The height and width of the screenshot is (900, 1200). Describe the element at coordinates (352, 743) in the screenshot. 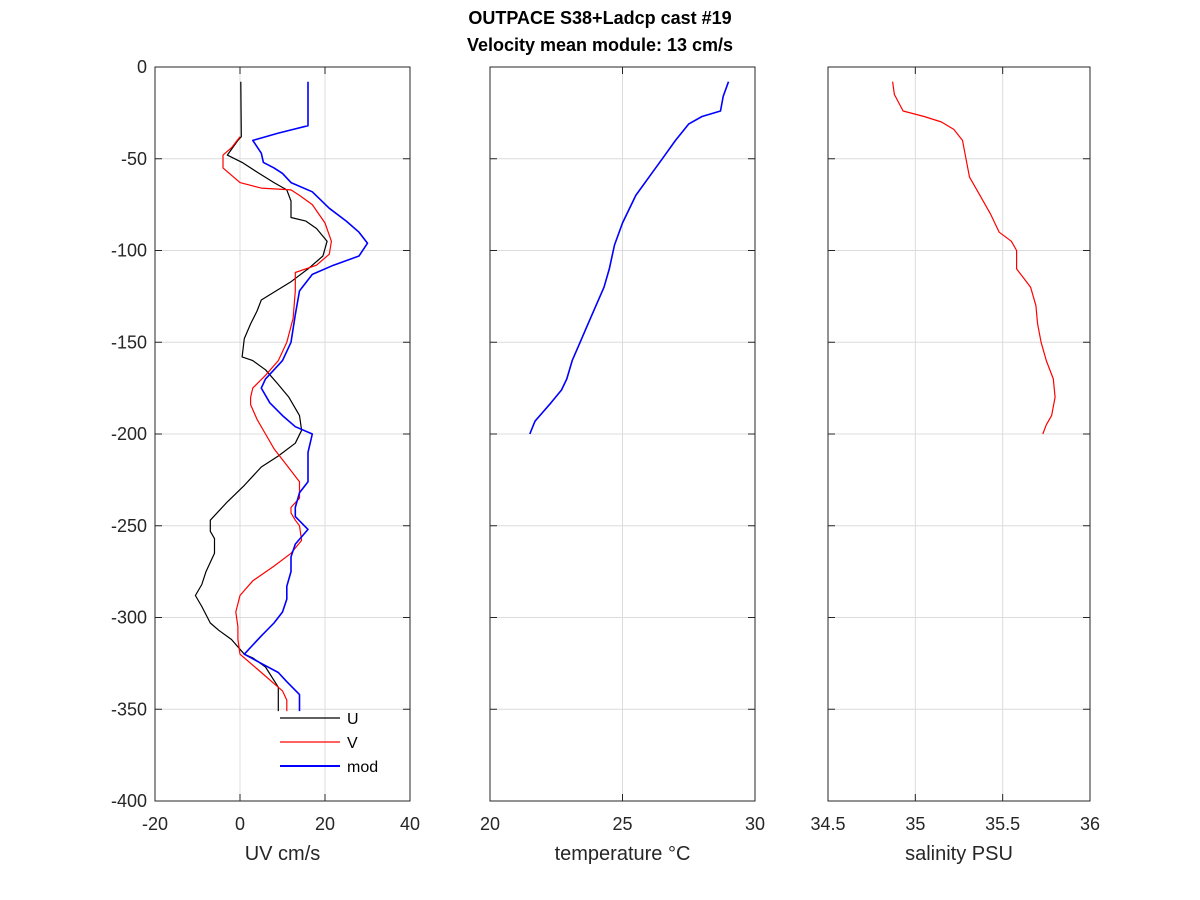

I see `legend-label-v: V` at that location.